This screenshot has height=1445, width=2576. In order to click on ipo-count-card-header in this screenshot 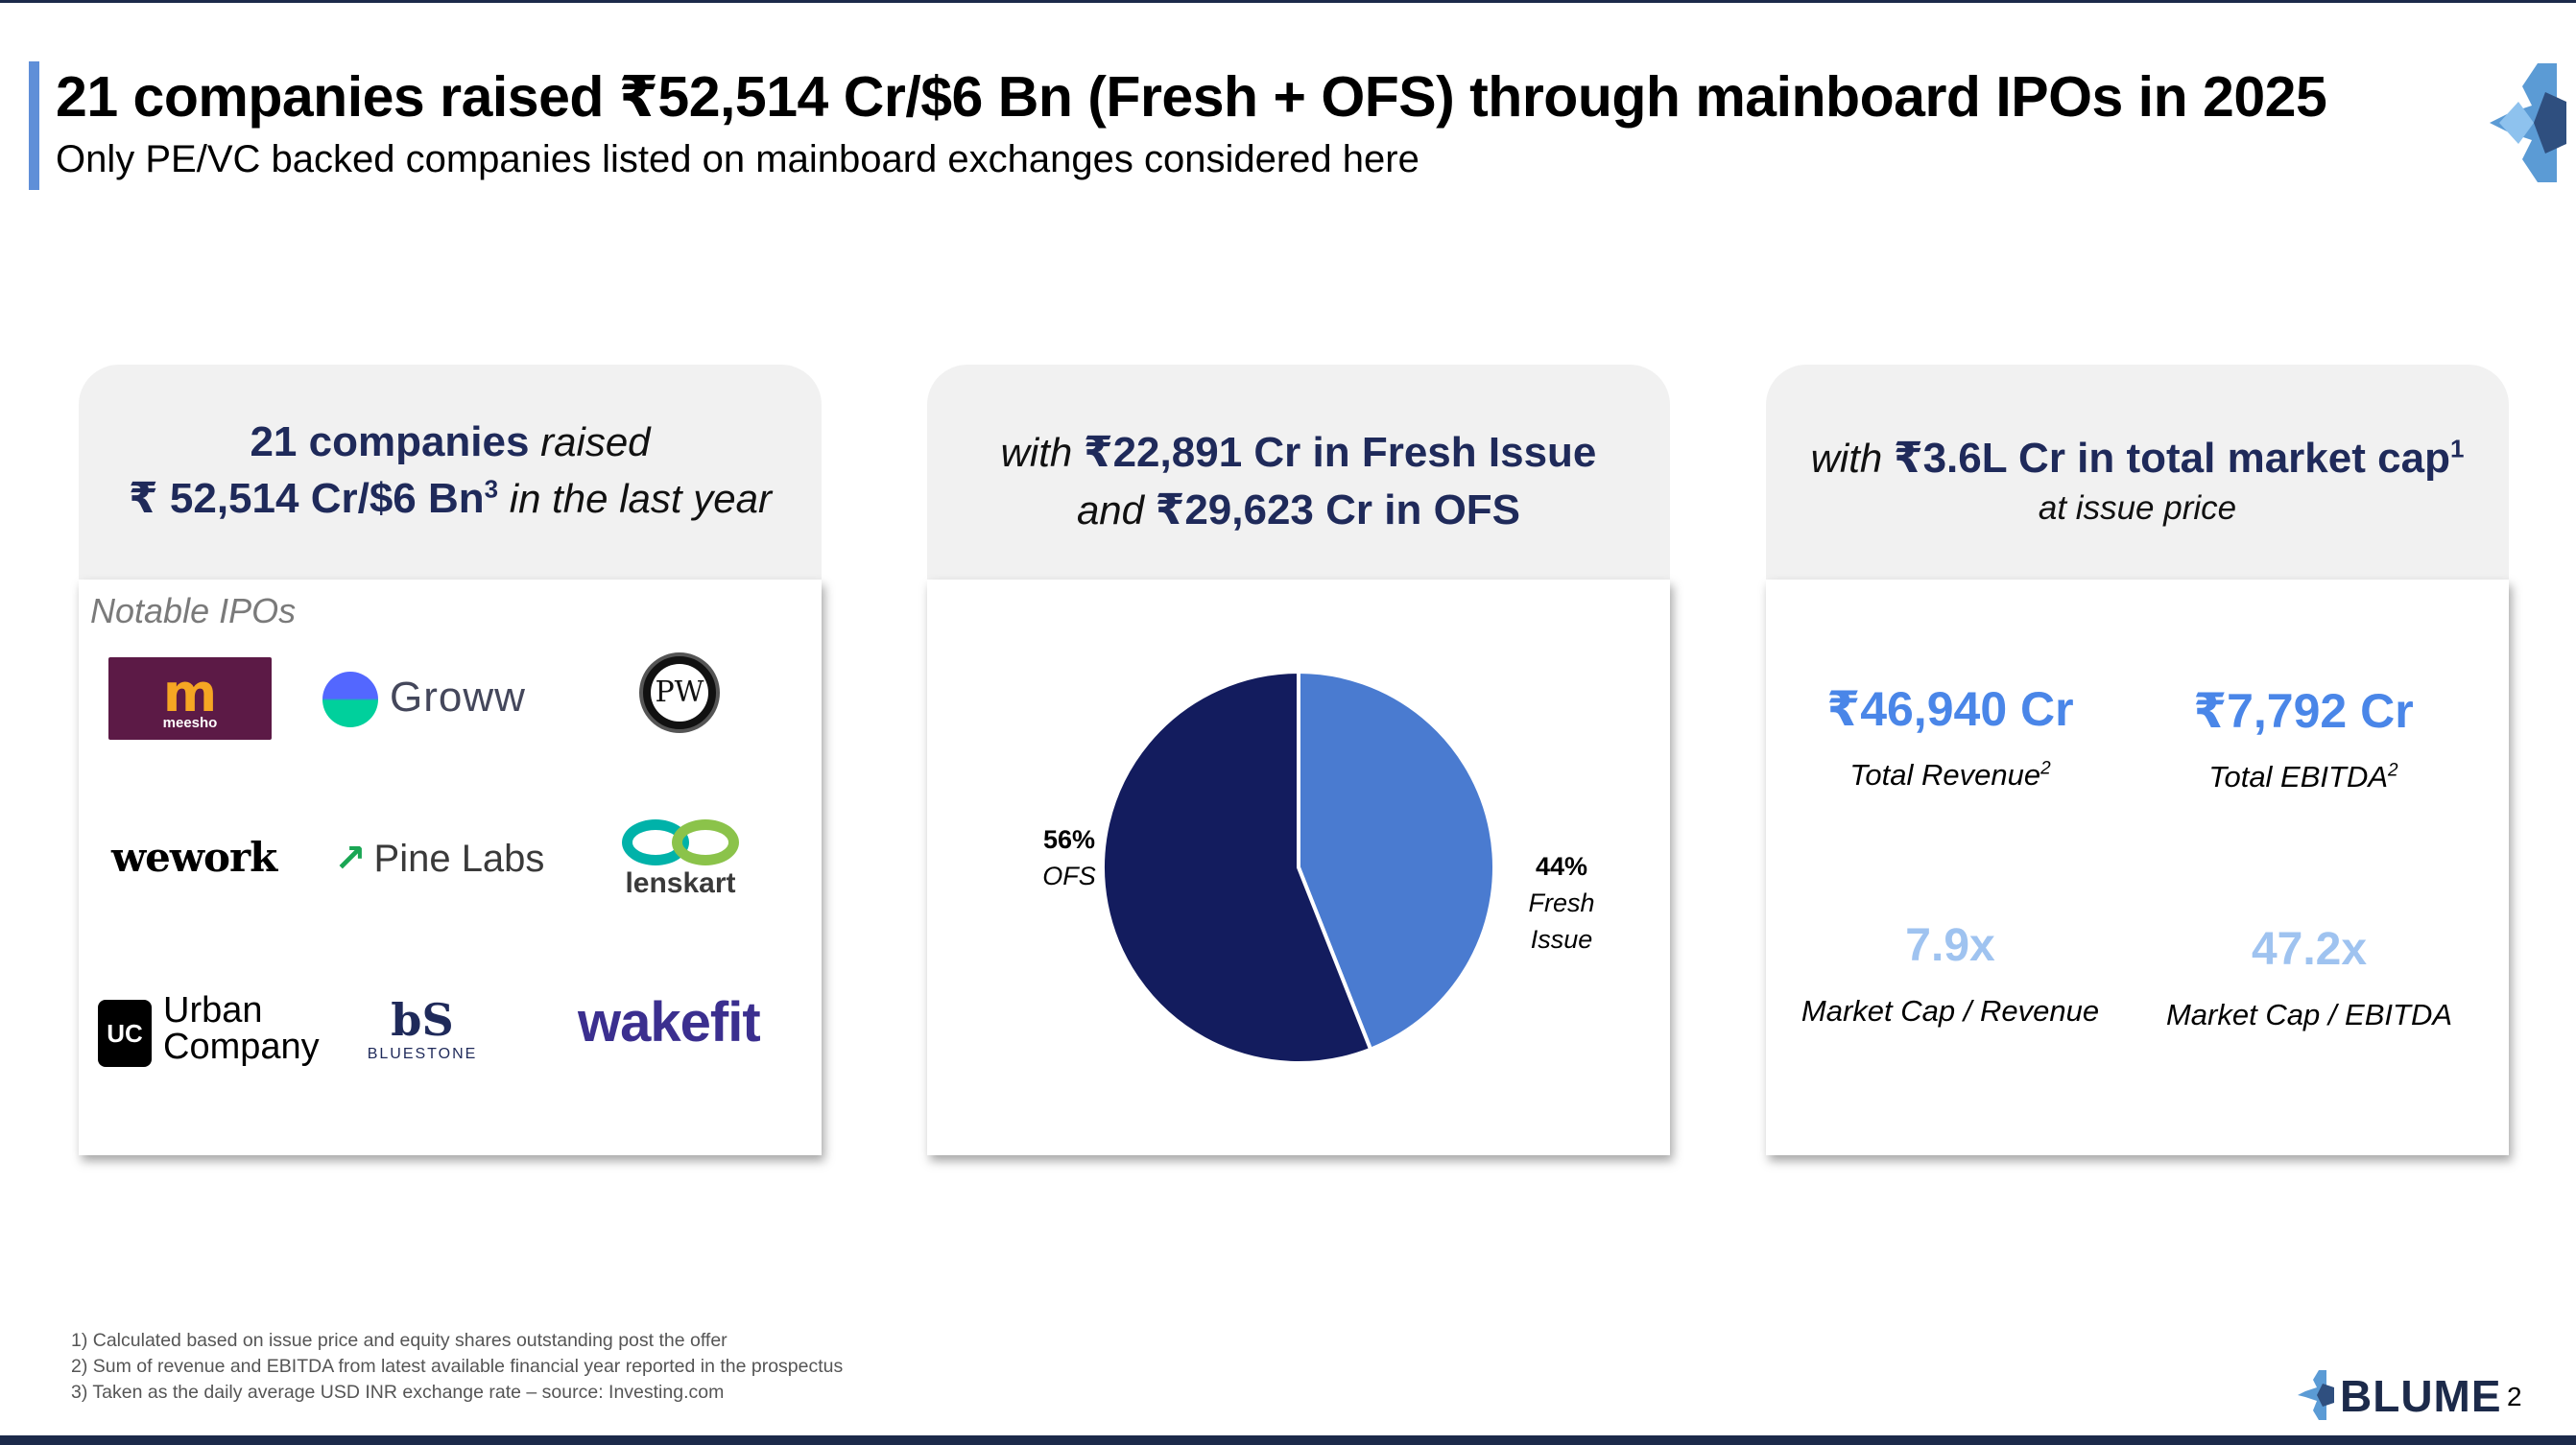, I will do `click(450, 480)`.